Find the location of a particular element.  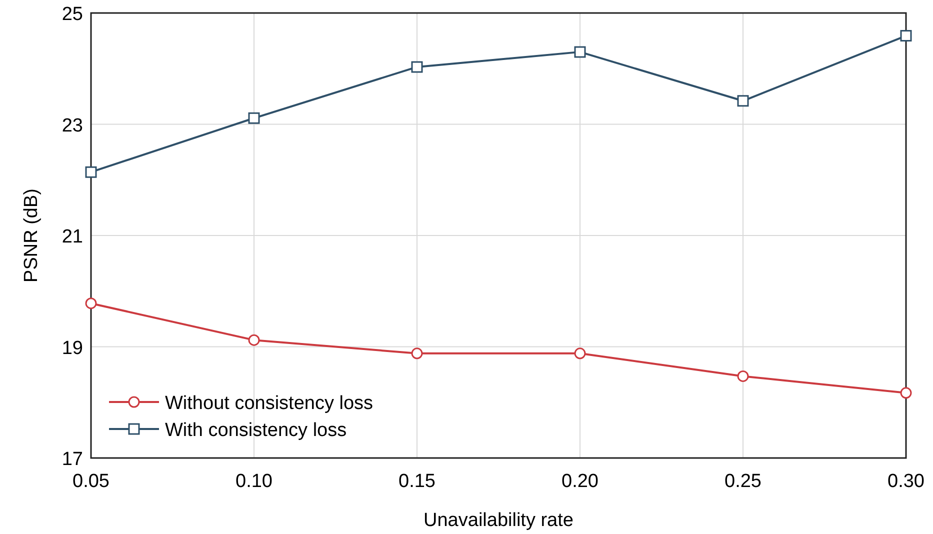

y-tick-label: 19 is located at coordinates (72, 348).